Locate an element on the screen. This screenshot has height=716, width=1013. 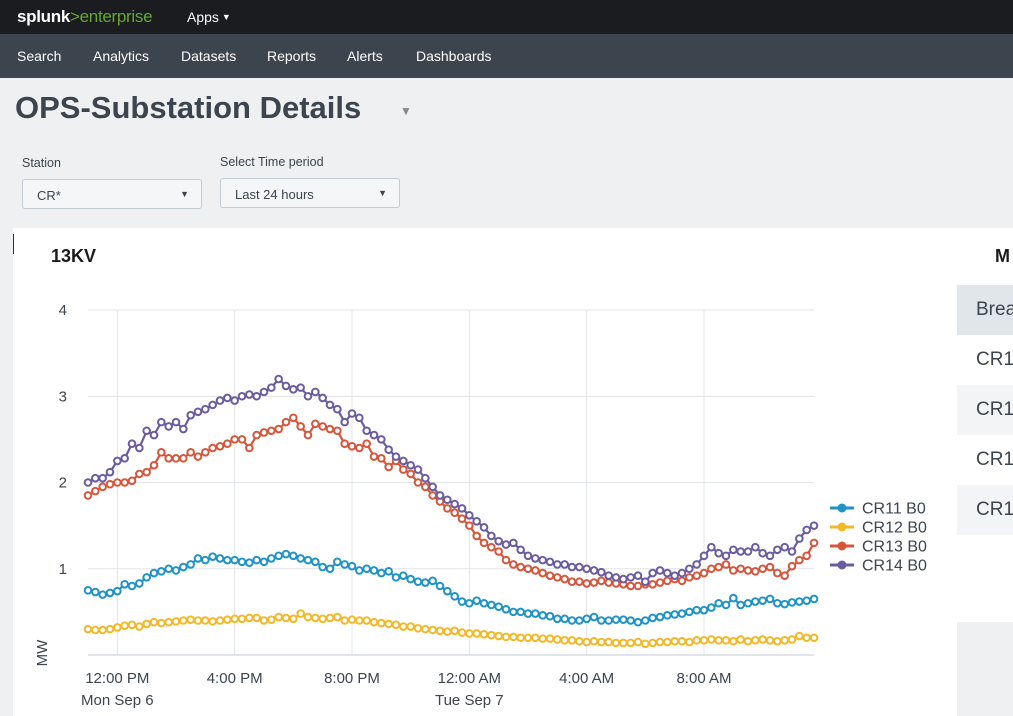
nav-datasets: Datasets is located at coordinates (209, 56).